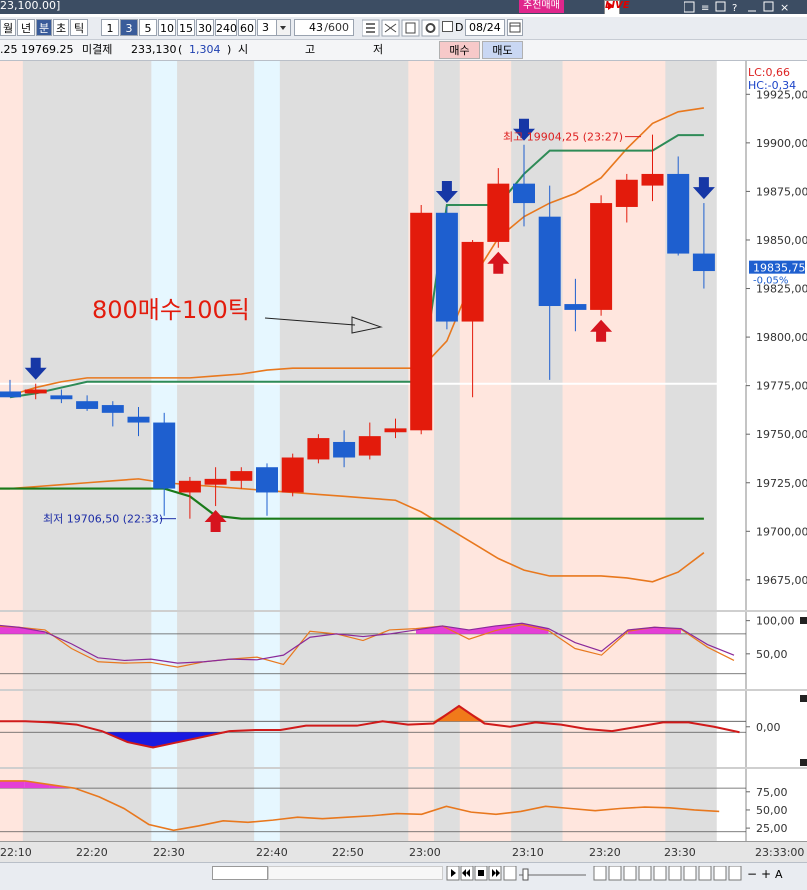 The height and width of the screenshot is (890, 807). I want to click on live-label: LIVE, so click(617, 5).